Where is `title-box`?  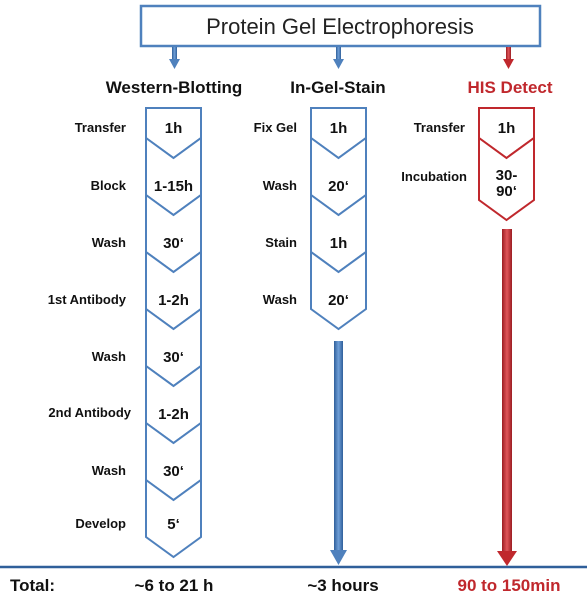
title-box is located at coordinates (340, 26).